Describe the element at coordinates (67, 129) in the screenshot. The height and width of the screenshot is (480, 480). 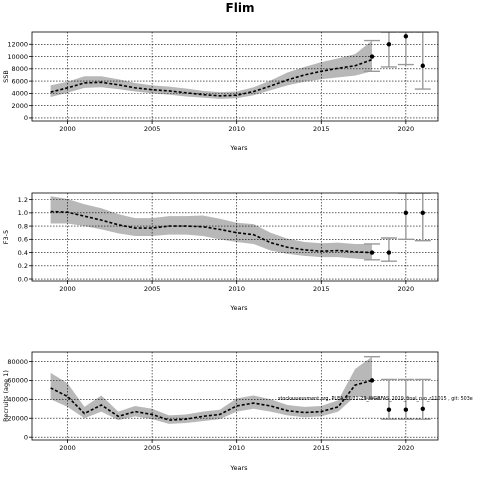
I see `ssb-xtick-label: 2000` at that location.